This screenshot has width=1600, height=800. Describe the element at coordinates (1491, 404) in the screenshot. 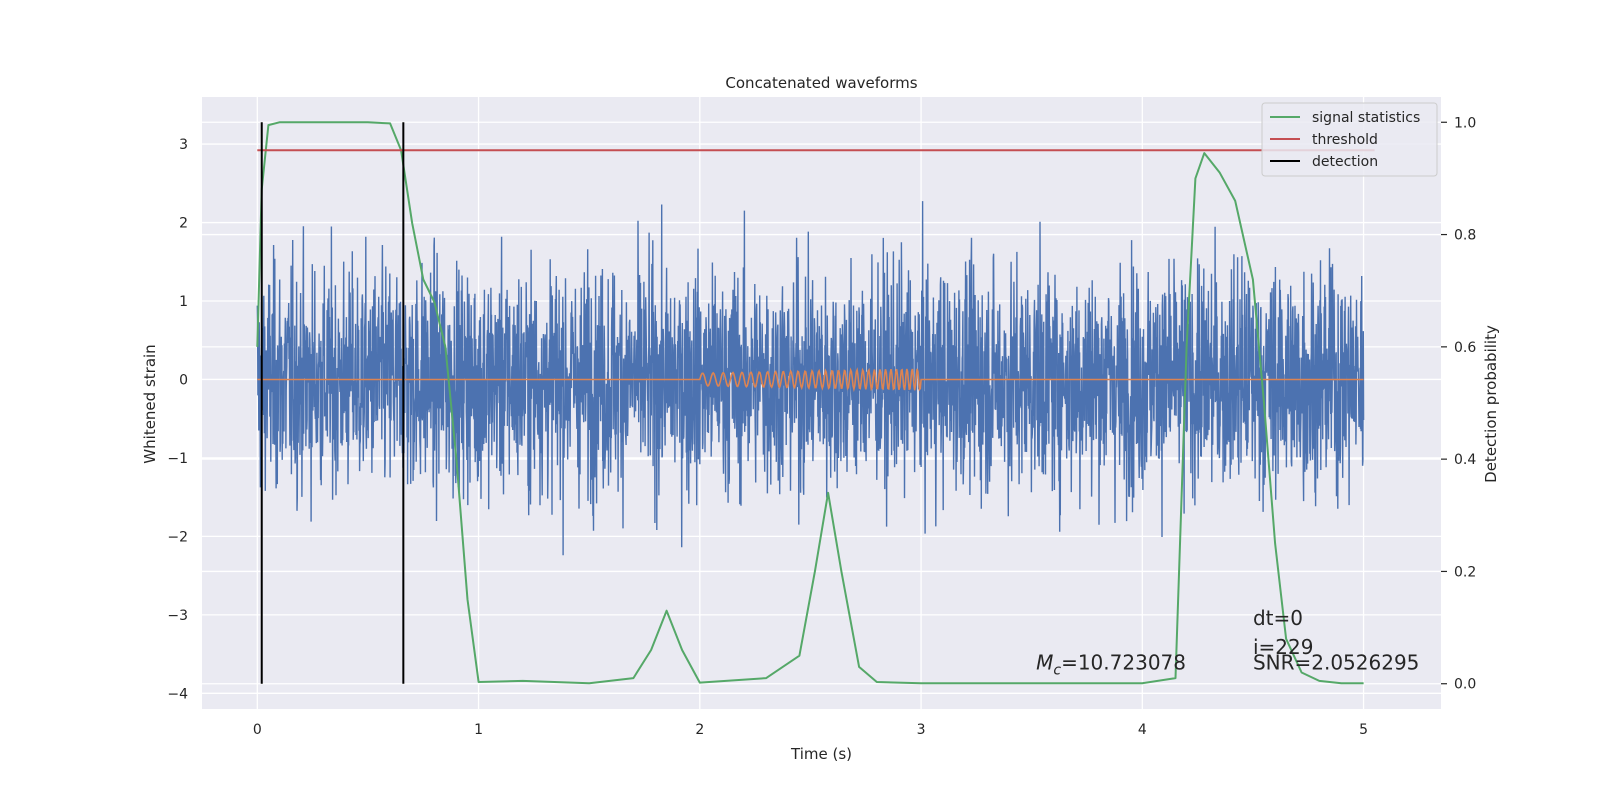

I see `y-axis-label-right: Detection probability` at that location.